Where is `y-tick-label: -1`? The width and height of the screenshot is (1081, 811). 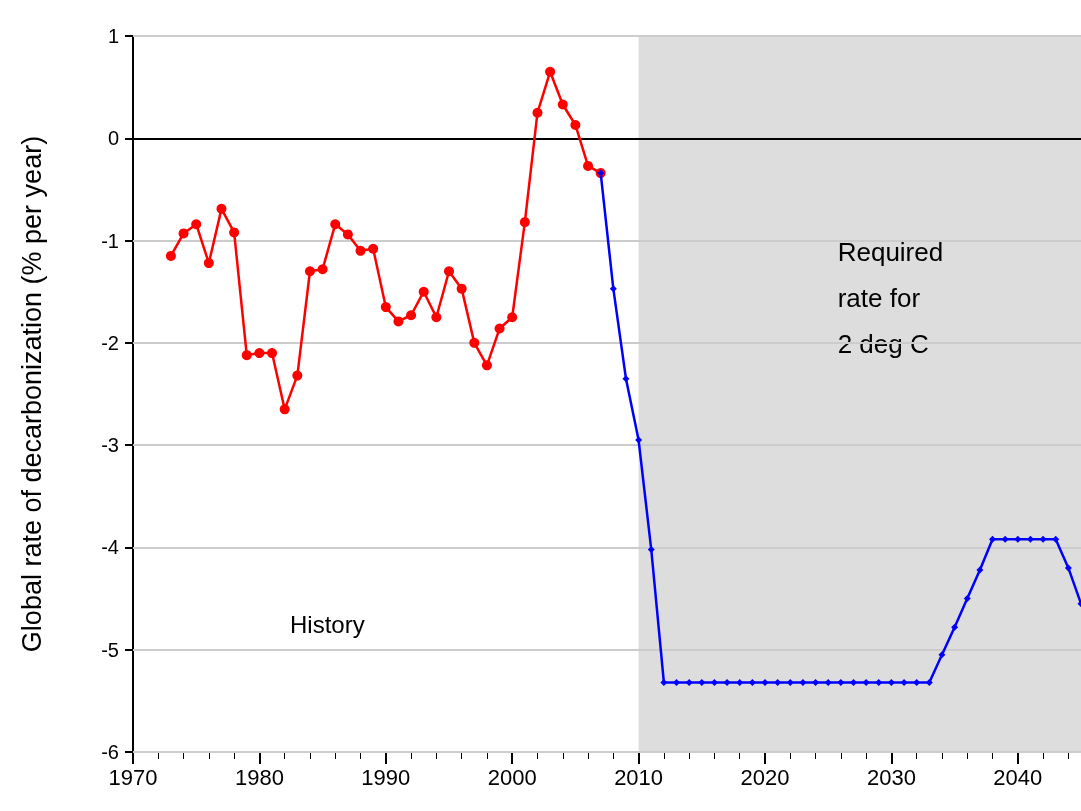
y-tick-label: -1 is located at coordinates (110, 240).